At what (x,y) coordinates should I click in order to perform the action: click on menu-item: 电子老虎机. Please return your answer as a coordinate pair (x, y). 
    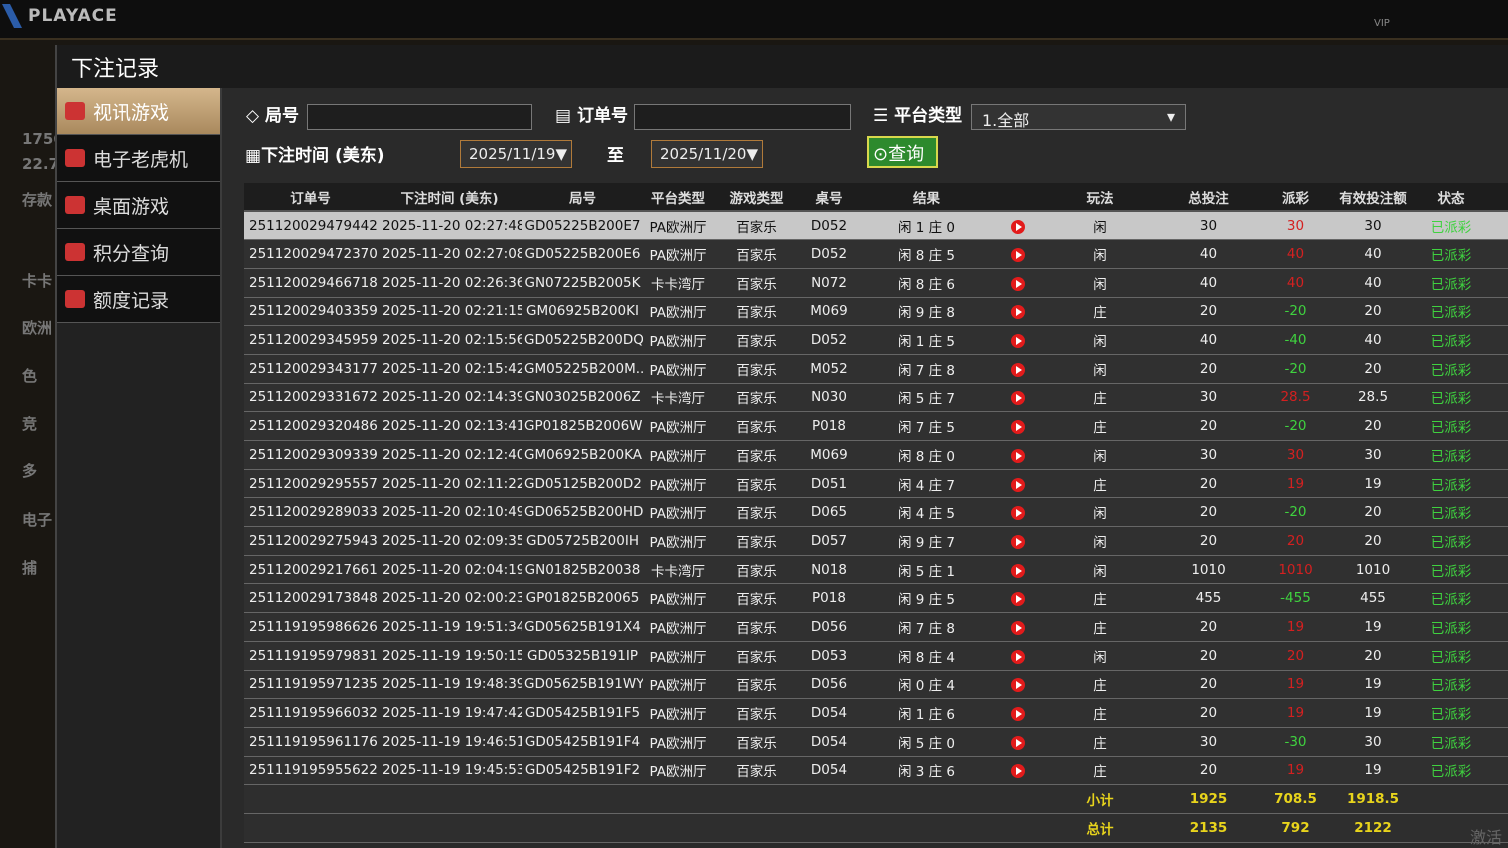
    Looking at the image, I should click on (138, 158).